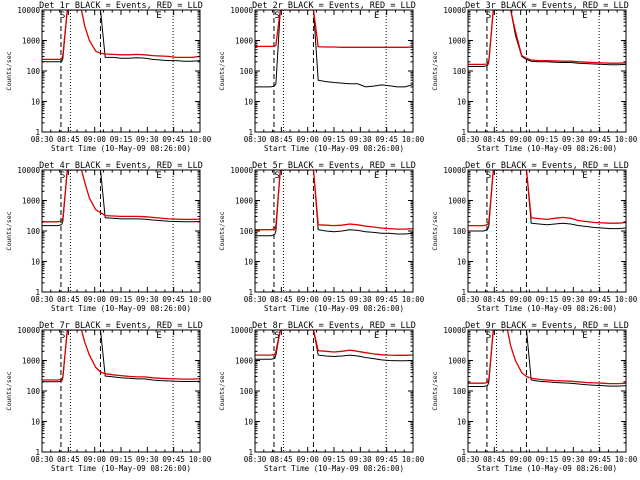 This screenshot has width=640, height=480. I want to click on panel-title: Det 6r BLACK = Events, RED = LLD, so click(547, 166).